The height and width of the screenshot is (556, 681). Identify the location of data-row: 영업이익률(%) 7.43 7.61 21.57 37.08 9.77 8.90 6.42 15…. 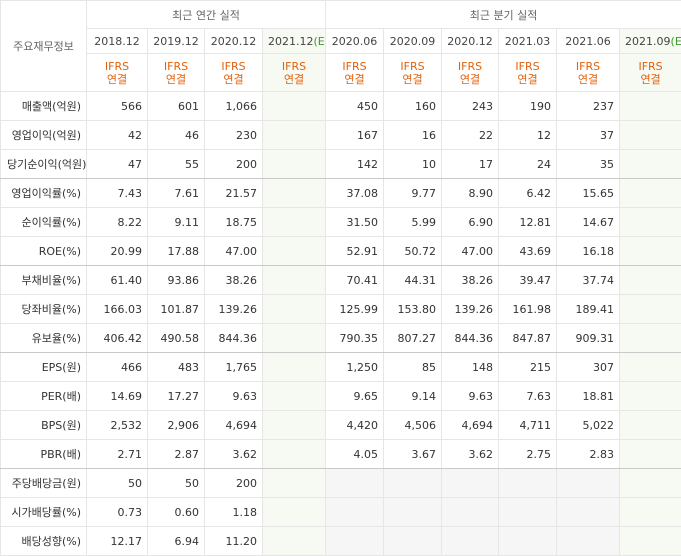
(340, 193).